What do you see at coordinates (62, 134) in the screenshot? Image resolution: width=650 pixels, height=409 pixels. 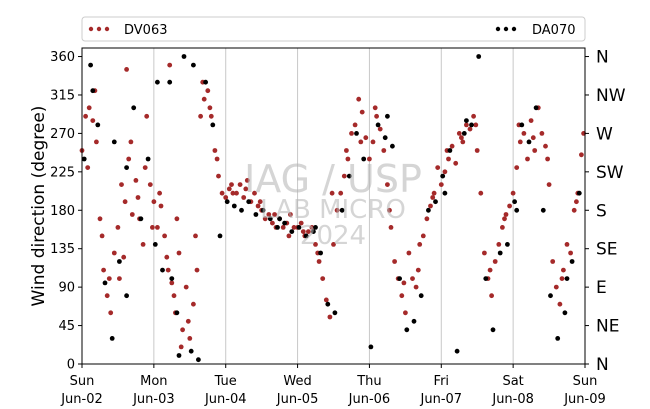 I see `y-tick-label: 270` at bounding box center [62, 134].